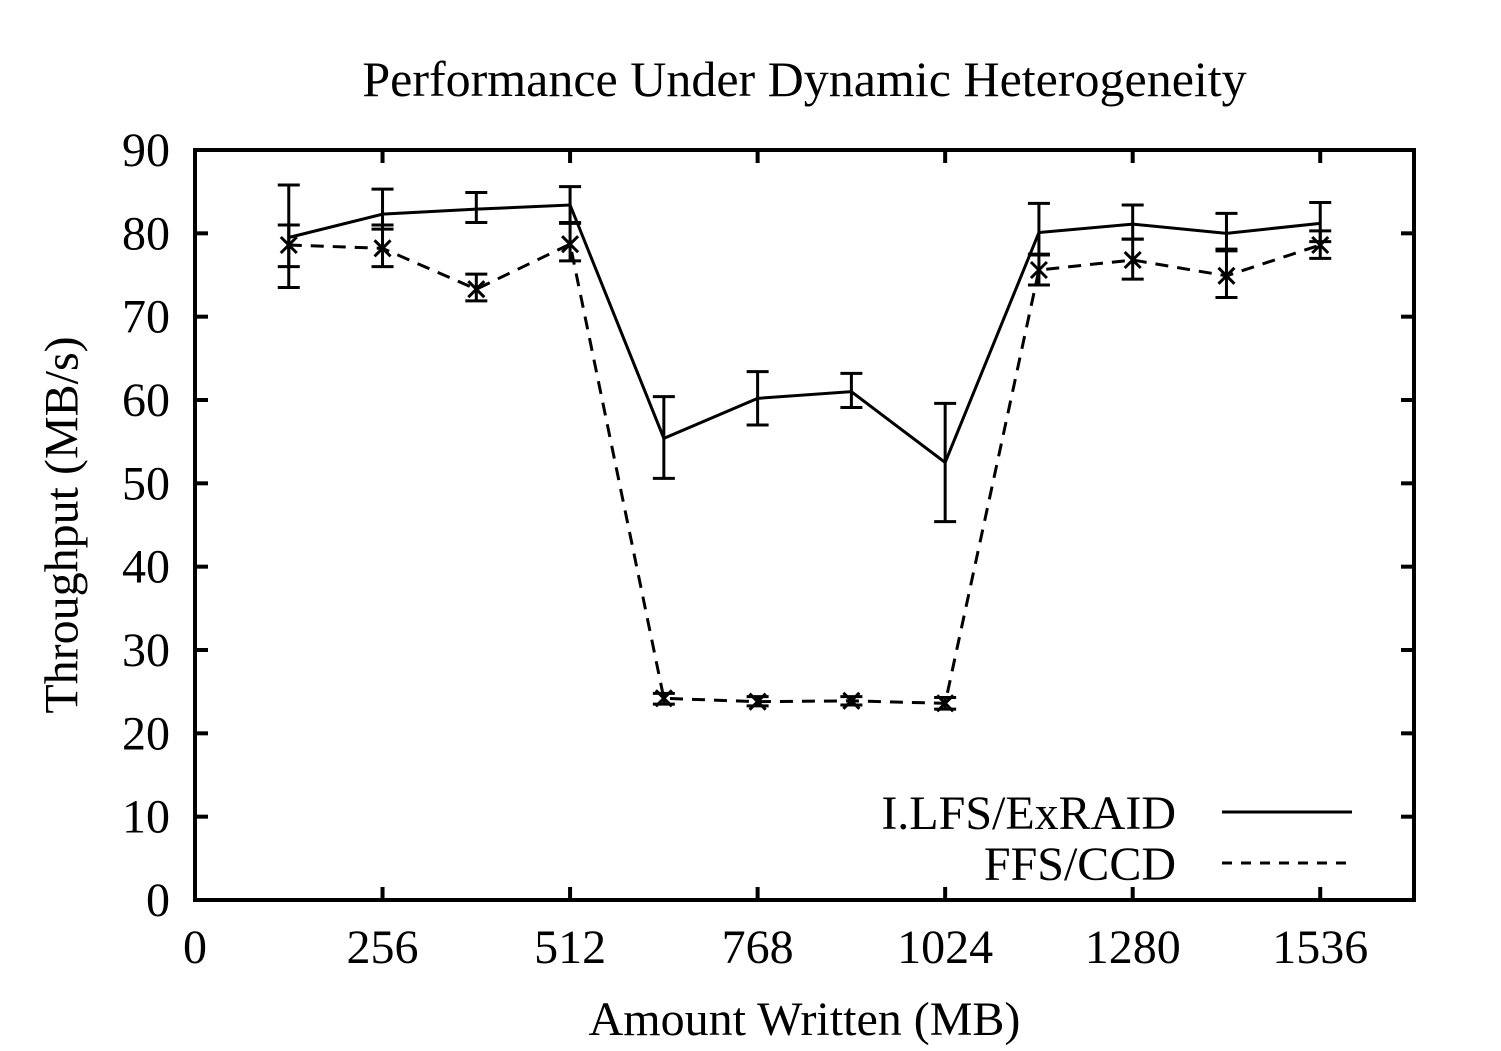 The width and height of the screenshot is (1501, 1051). What do you see at coordinates (804, 1019) in the screenshot?
I see `x-axis-label: Amount Written (MB)` at bounding box center [804, 1019].